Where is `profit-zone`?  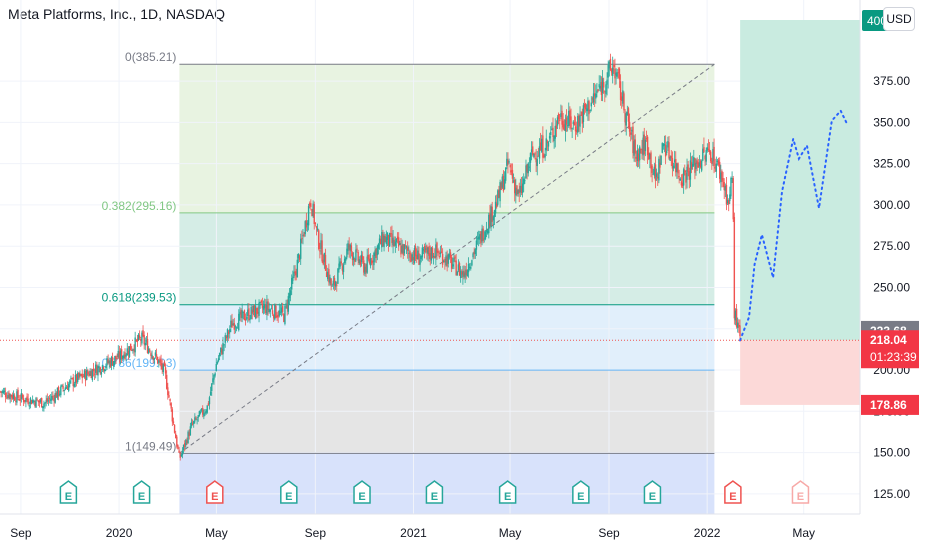 profit-zone is located at coordinates (800, 180).